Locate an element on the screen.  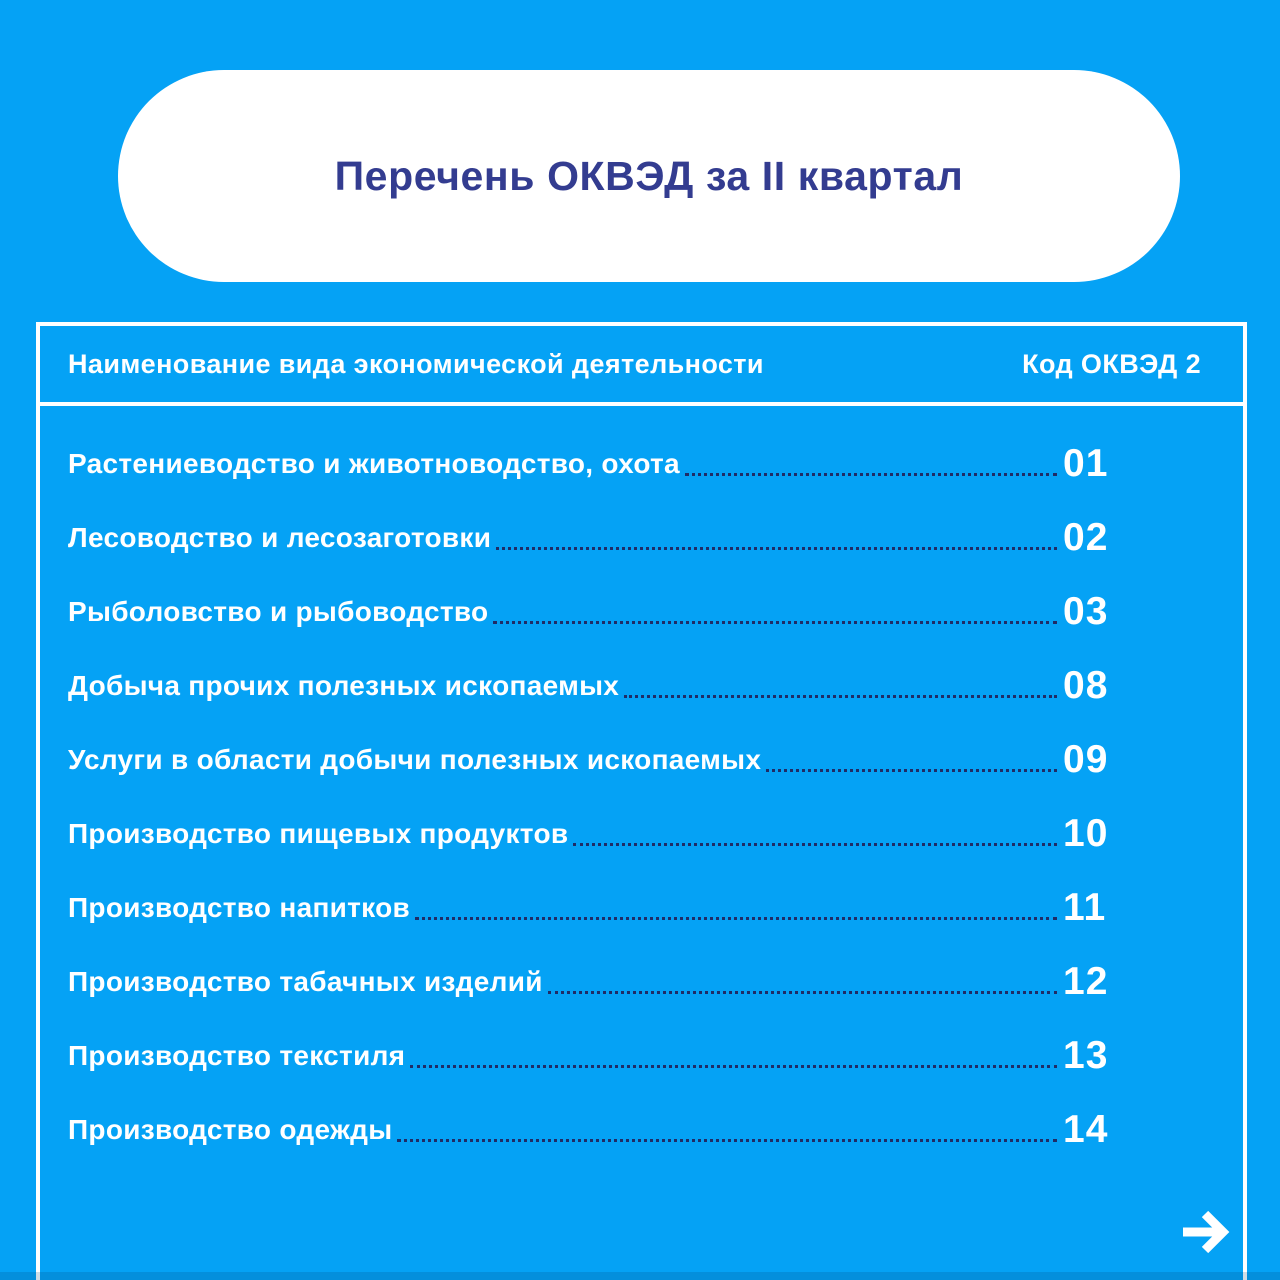
okved-code-value: 12 is located at coordinates (1086, 981).